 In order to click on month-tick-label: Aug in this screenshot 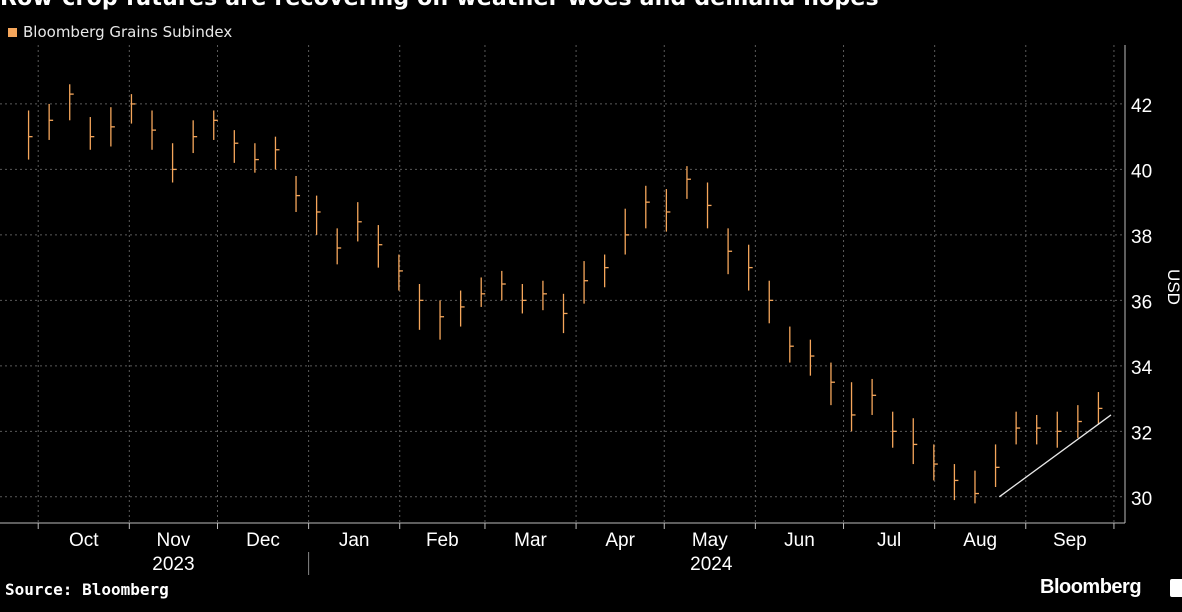, I will do `click(980, 540)`.